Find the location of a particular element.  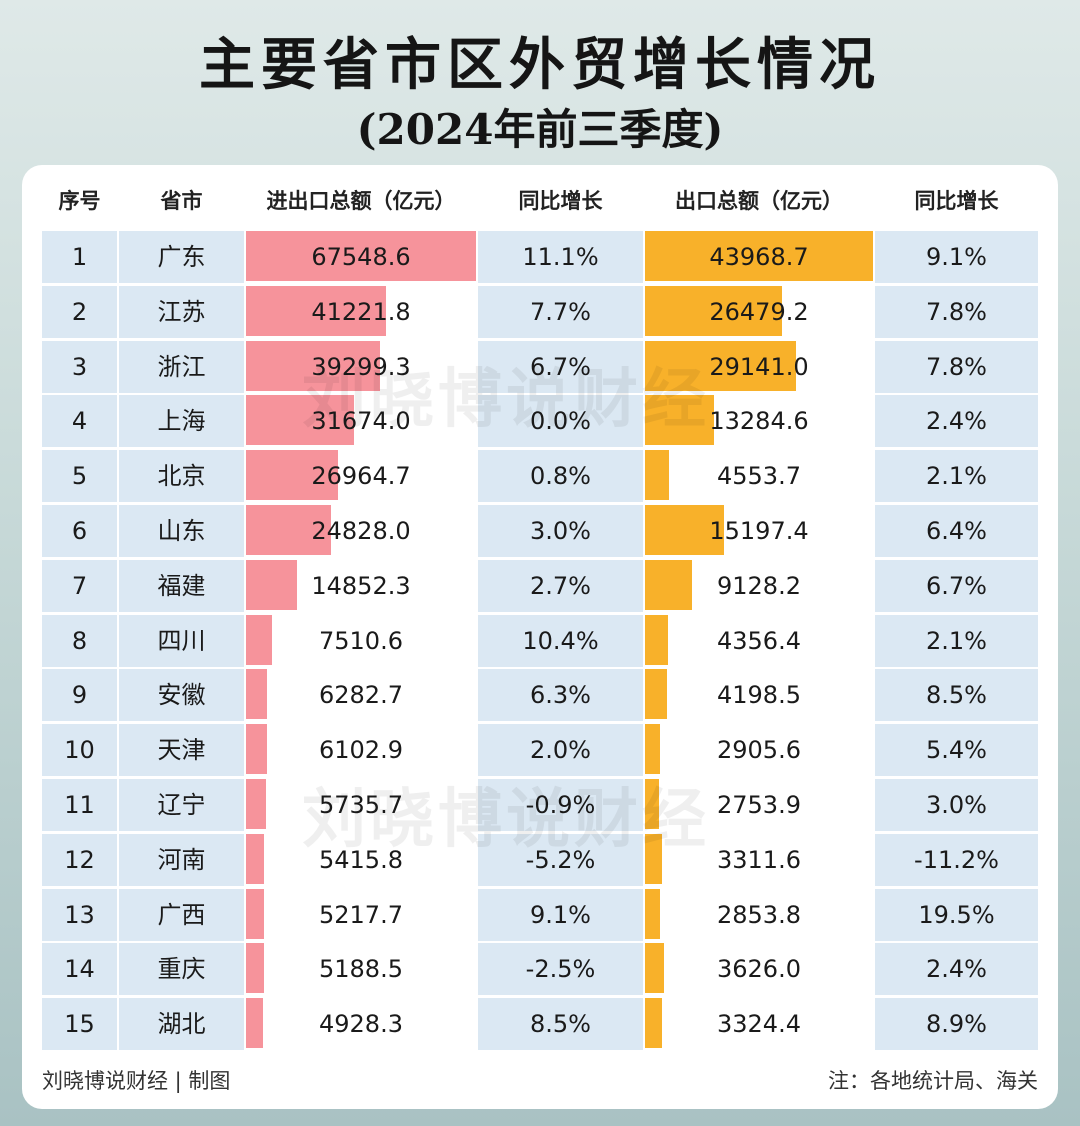

export-cell-value: 15197.4 is located at coordinates (759, 531).